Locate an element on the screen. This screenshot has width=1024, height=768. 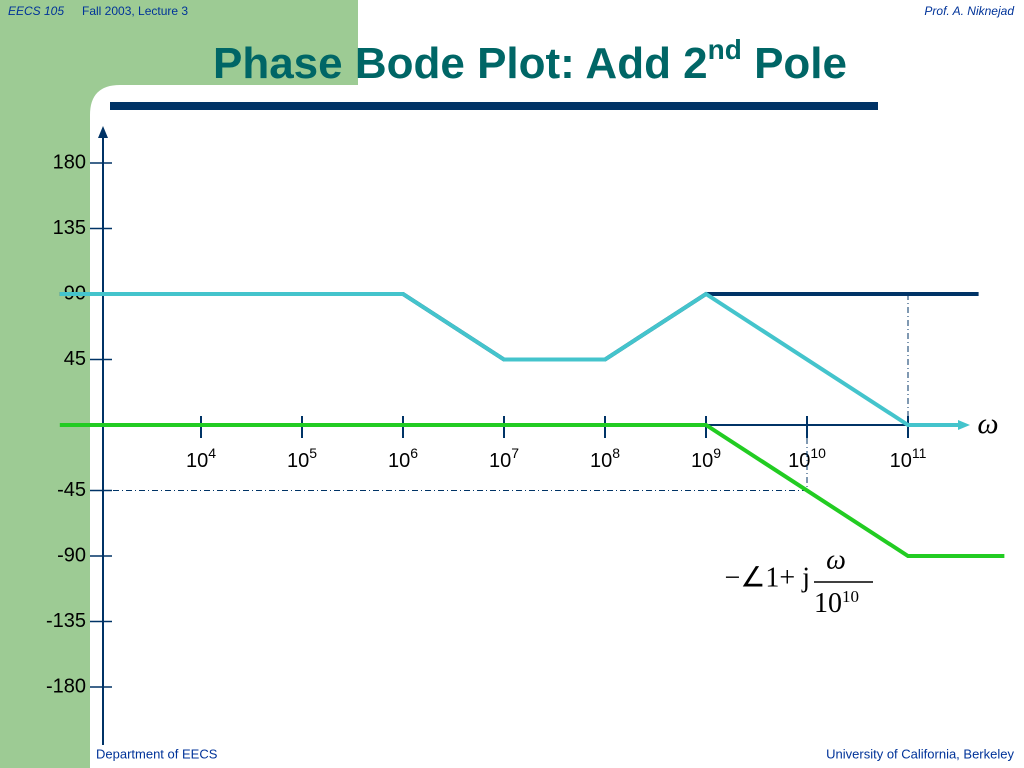
term: Fall 2003, Lecture 3 is located at coordinates (135, 11).